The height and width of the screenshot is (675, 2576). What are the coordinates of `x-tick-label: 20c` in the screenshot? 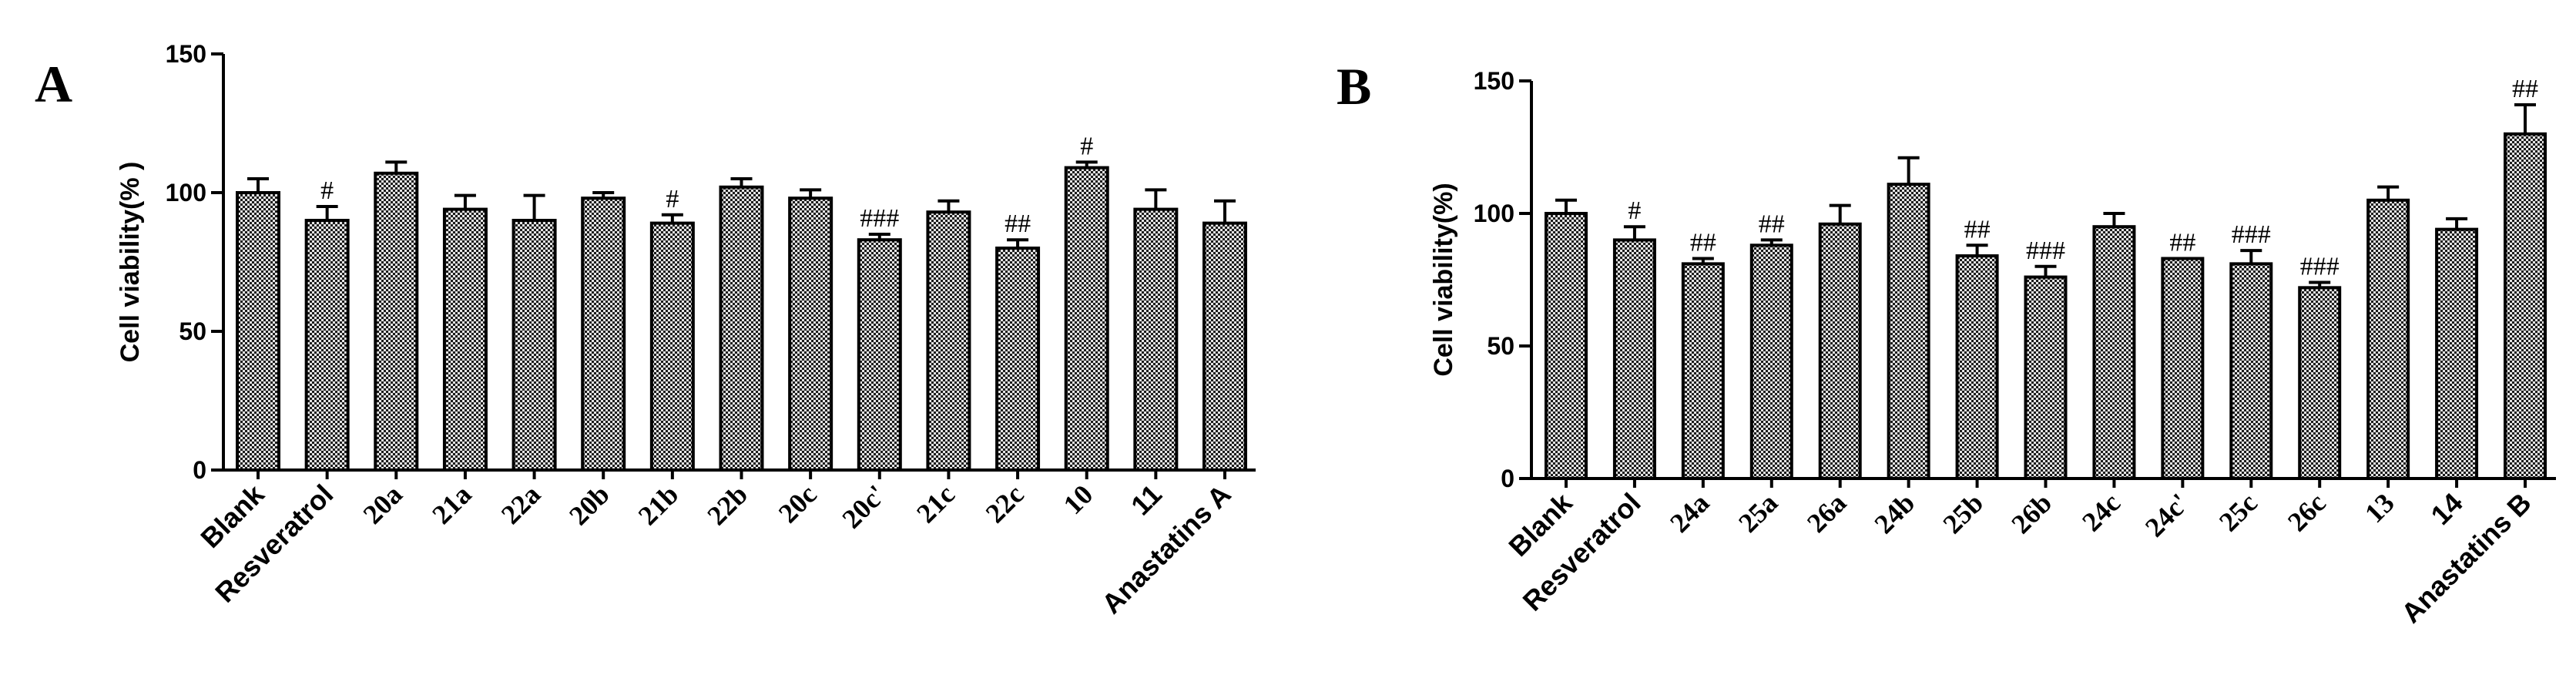 It's located at (798, 504).